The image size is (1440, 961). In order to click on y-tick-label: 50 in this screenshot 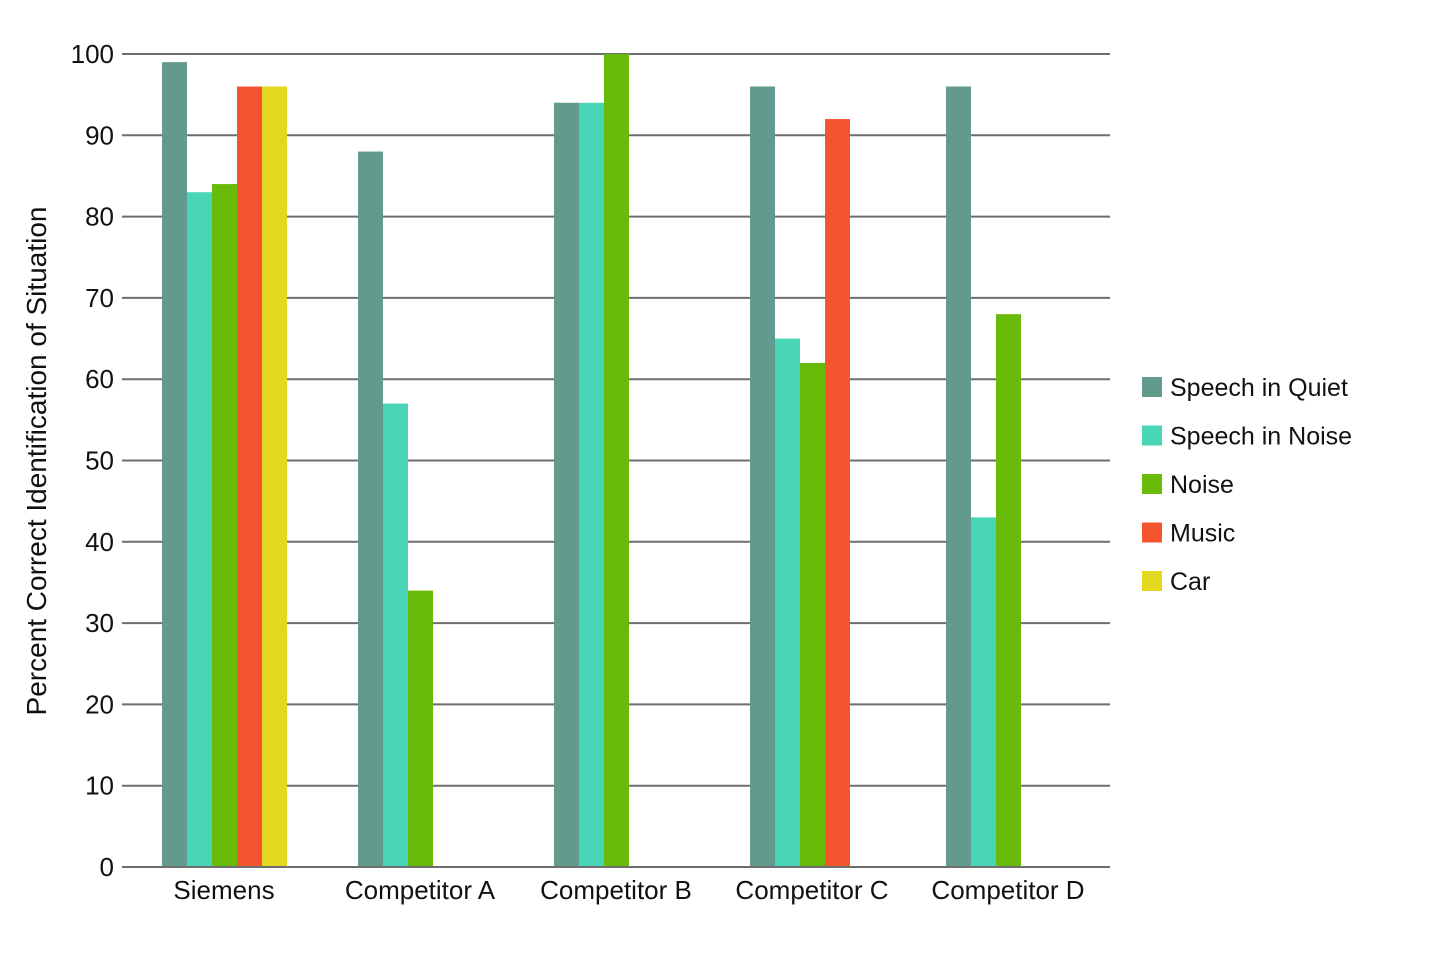, I will do `click(99, 461)`.